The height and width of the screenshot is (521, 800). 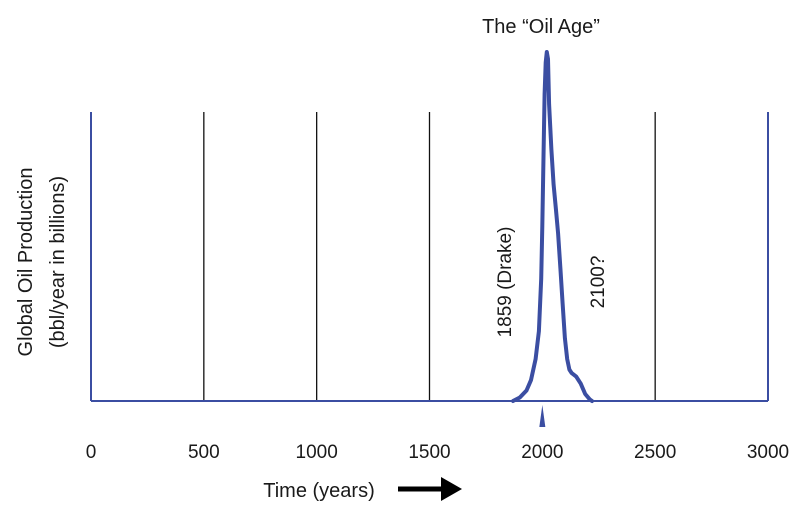 What do you see at coordinates (317, 452) in the screenshot?
I see `x-tick-label-1000: 1000` at bounding box center [317, 452].